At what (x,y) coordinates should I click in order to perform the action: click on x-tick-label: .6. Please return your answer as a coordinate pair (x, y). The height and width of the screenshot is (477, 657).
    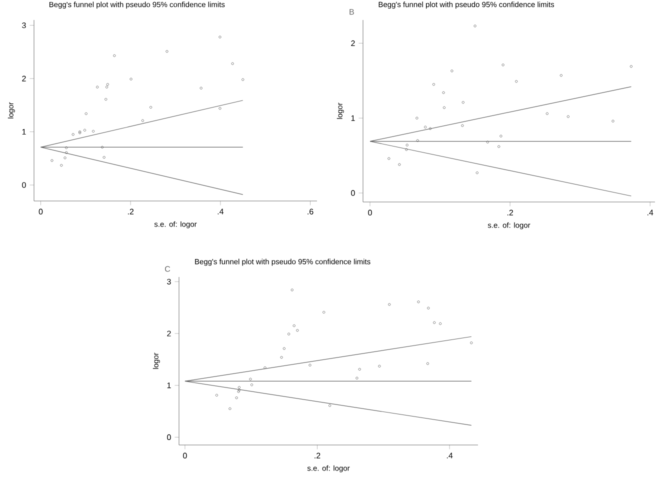
    Looking at the image, I should click on (311, 211).